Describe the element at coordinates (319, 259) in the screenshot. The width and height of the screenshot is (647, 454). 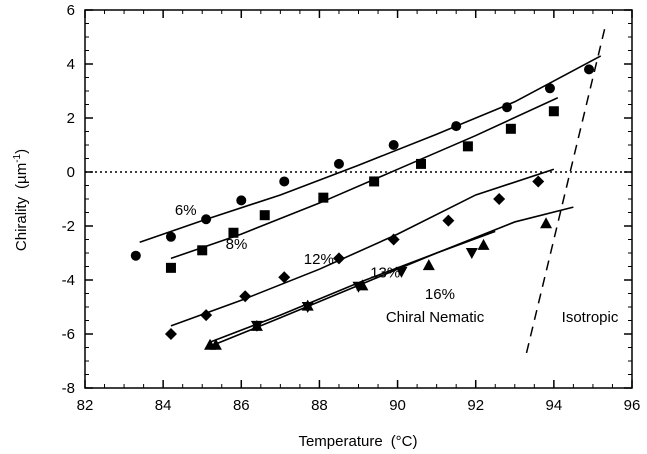
I see `series-label-12pct: 12%` at that location.